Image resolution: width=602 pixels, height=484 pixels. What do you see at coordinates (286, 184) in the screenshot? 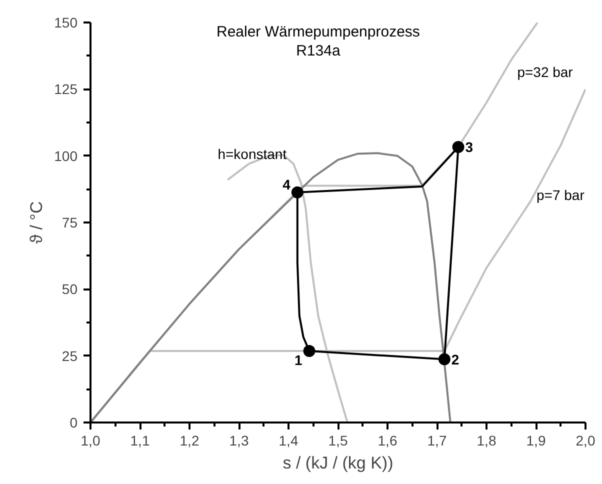
I see `annotation: 4` at bounding box center [286, 184].